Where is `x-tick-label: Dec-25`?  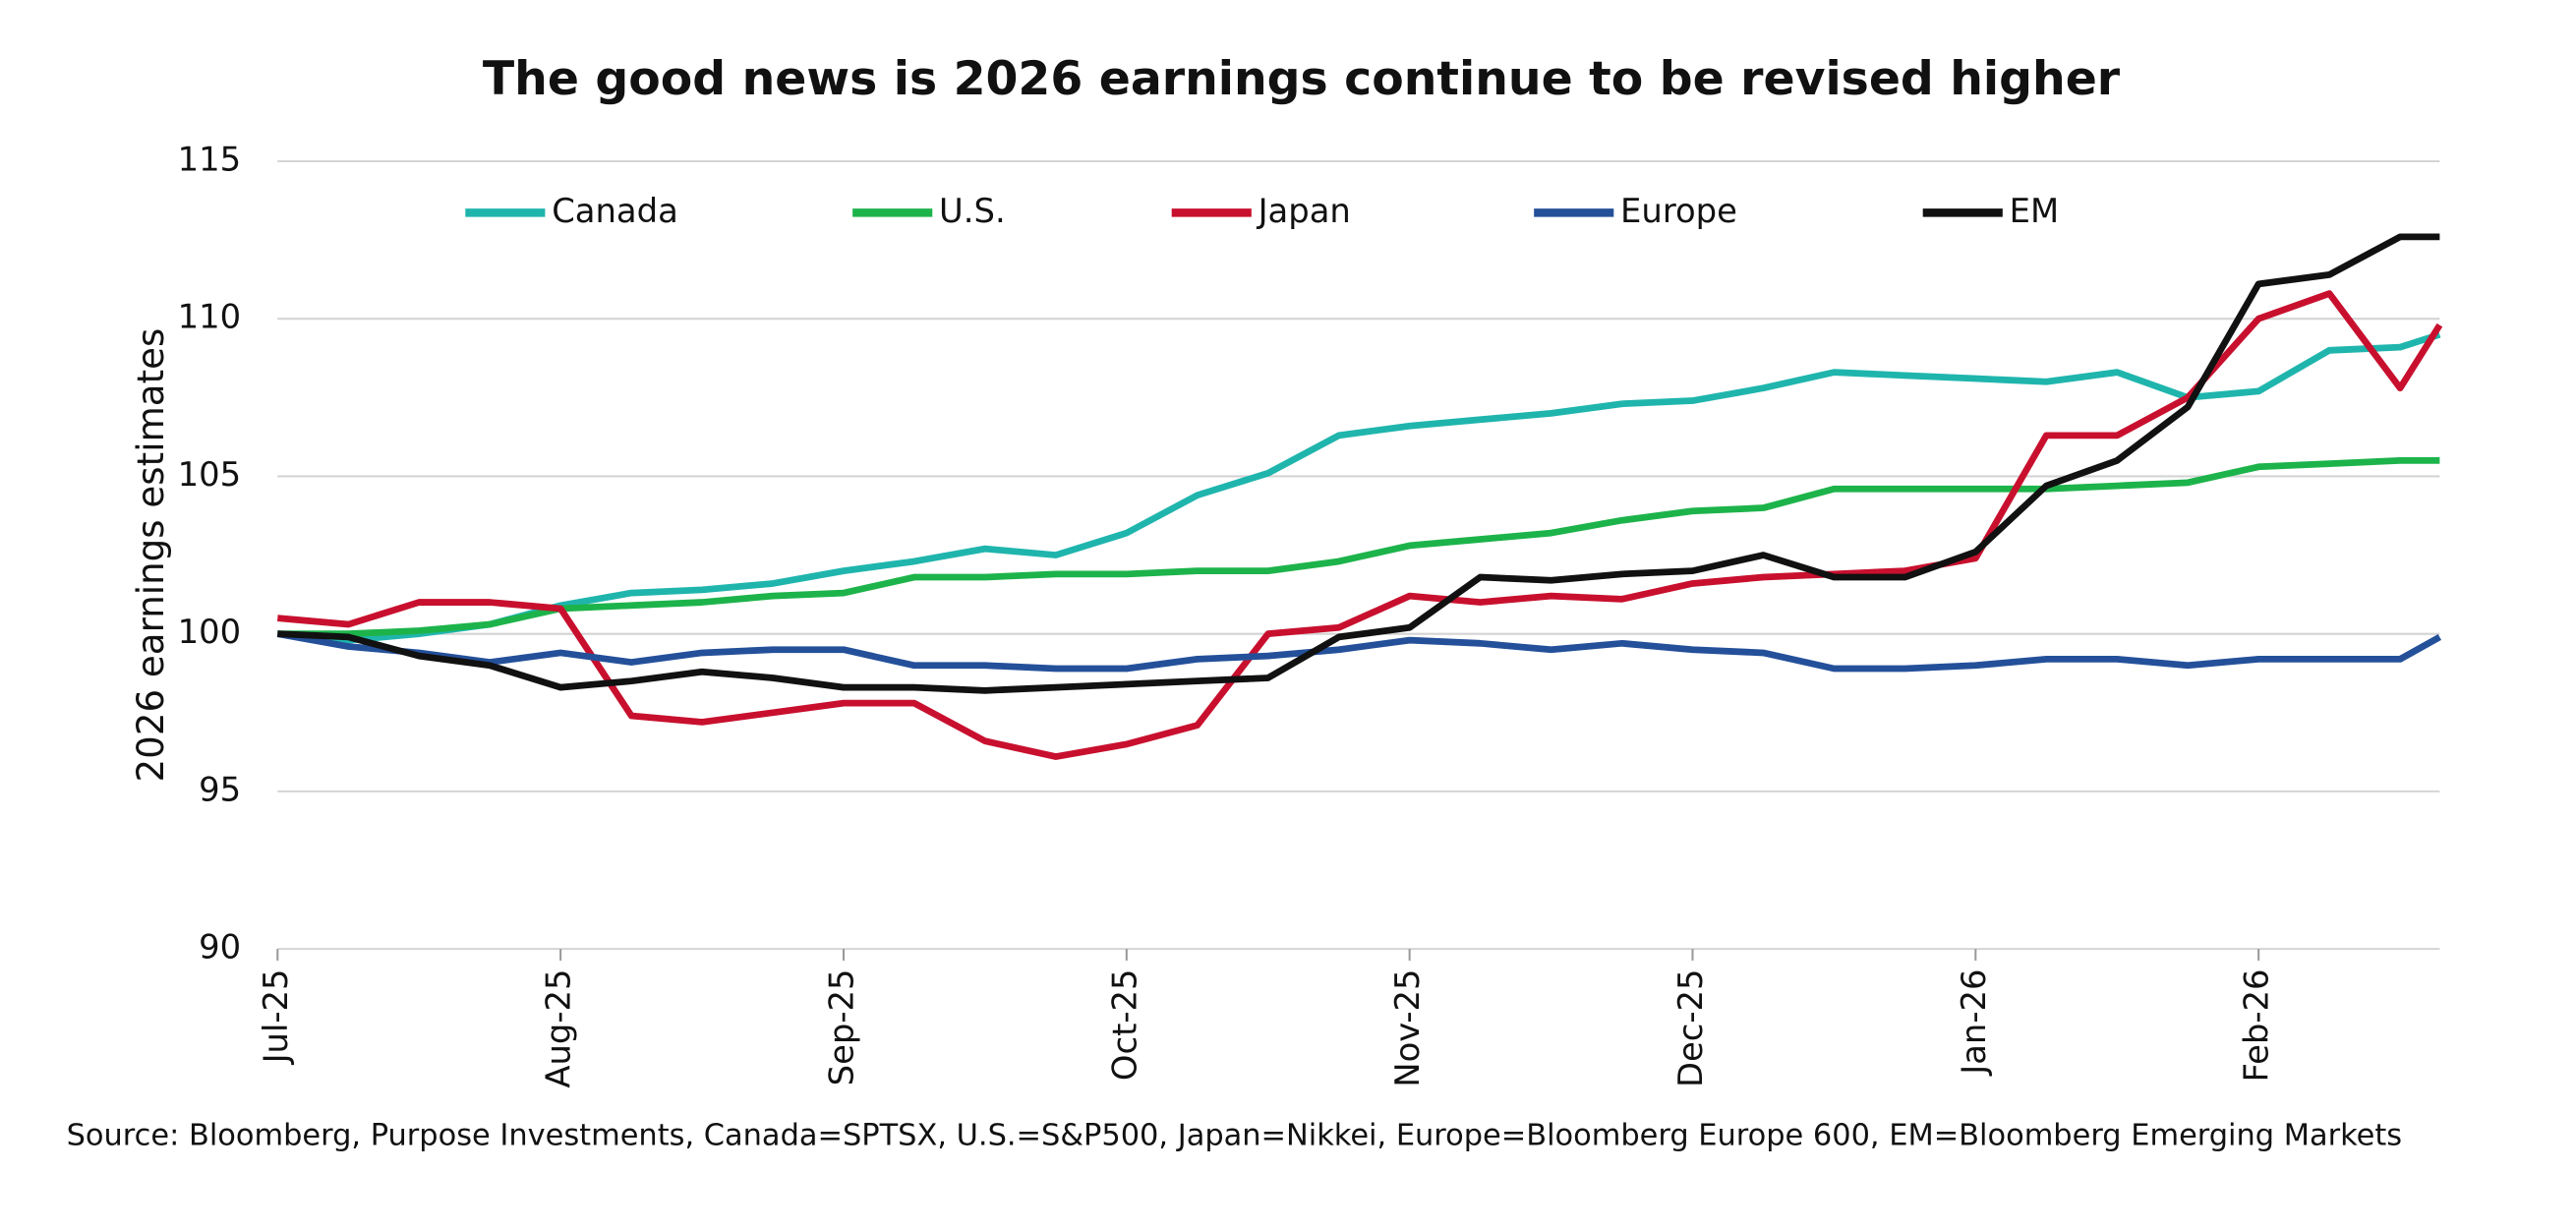
x-tick-label: Dec-25 is located at coordinates (1690, 1027).